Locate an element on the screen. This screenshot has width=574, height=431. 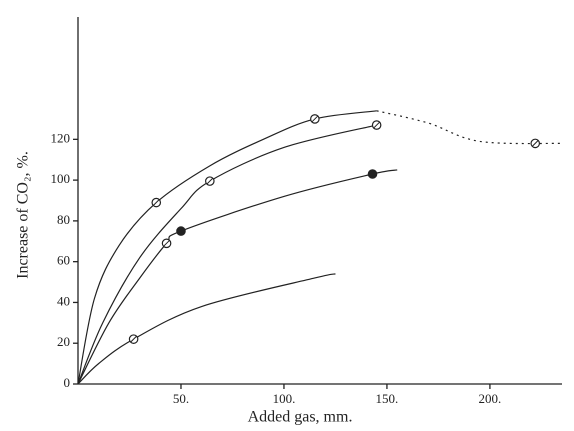
x-tick-label: 150. is located at coordinates (387, 398).